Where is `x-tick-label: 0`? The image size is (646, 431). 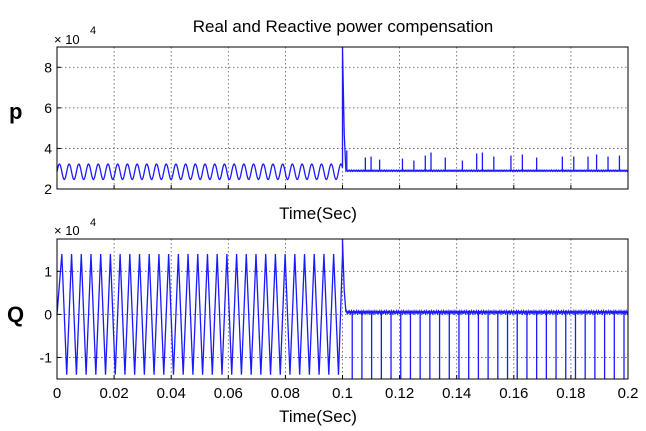
x-tick-label: 0 is located at coordinates (57, 393).